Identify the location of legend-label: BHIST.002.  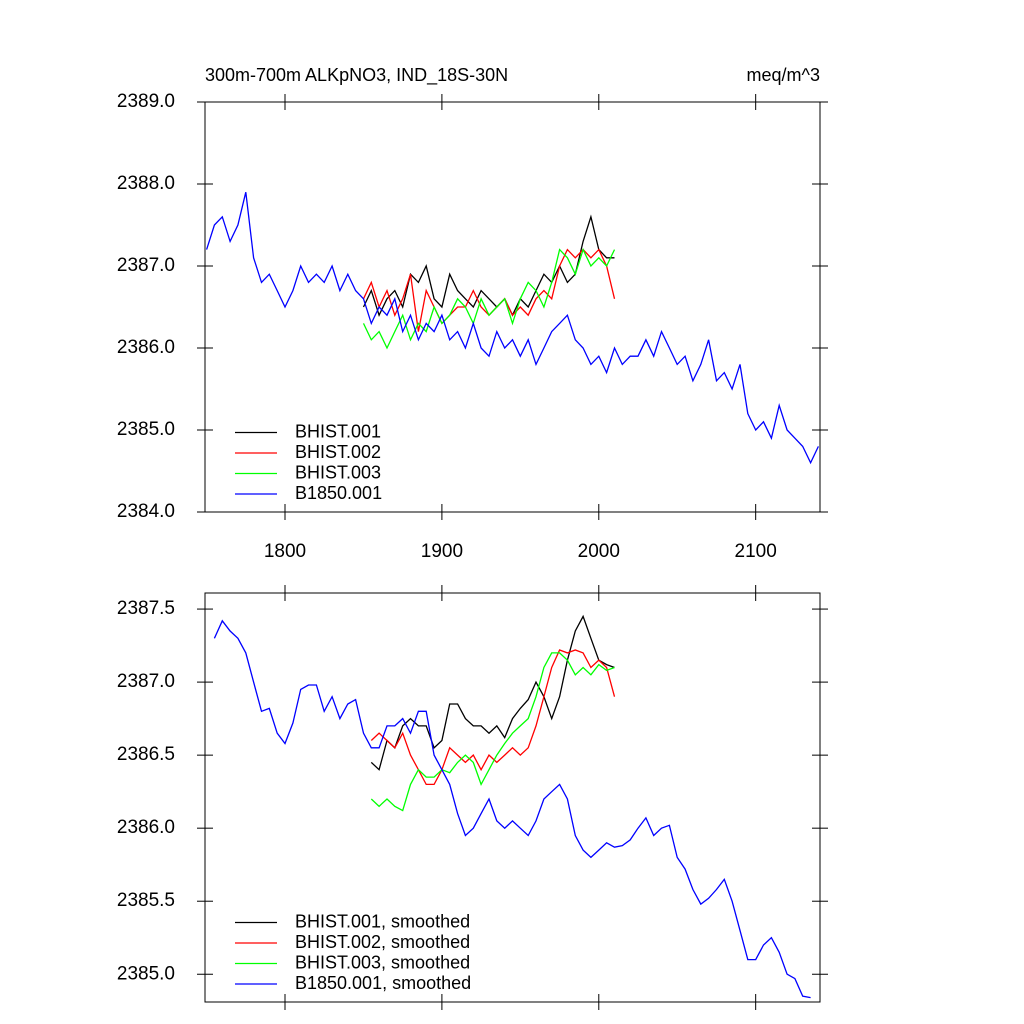
(338, 452).